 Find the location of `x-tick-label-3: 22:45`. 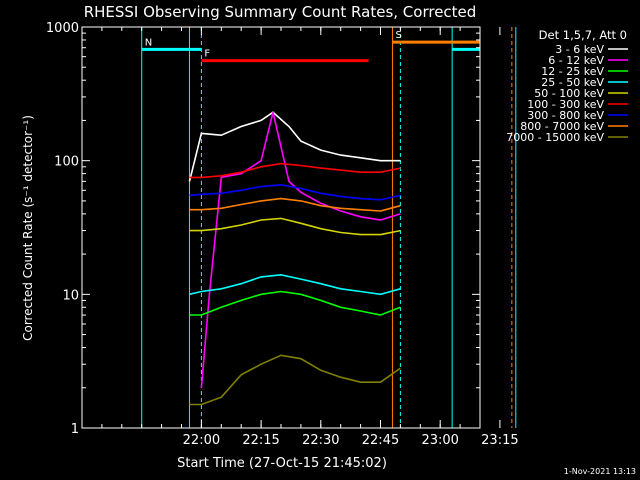

x-tick-label-3: 22:45 is located at coordinates (380, 440).